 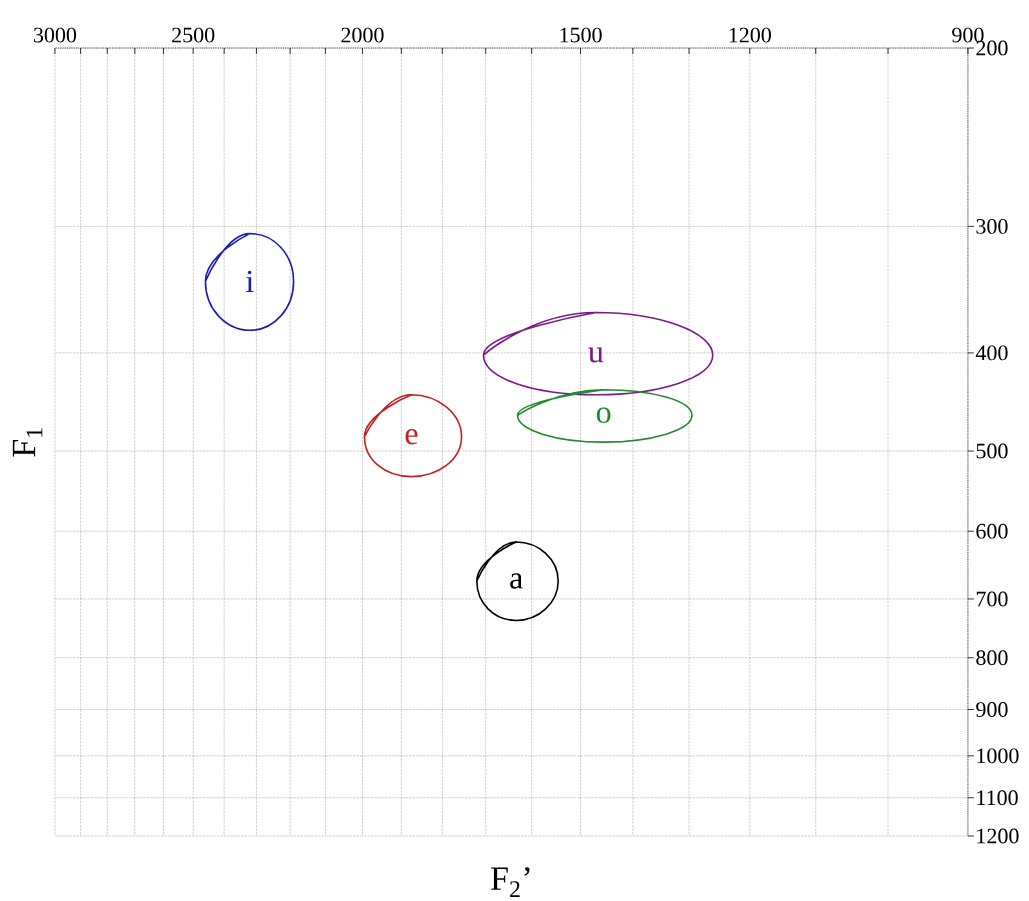 I want to click on x-tick-label: 3000, so click(x=55, y=35).